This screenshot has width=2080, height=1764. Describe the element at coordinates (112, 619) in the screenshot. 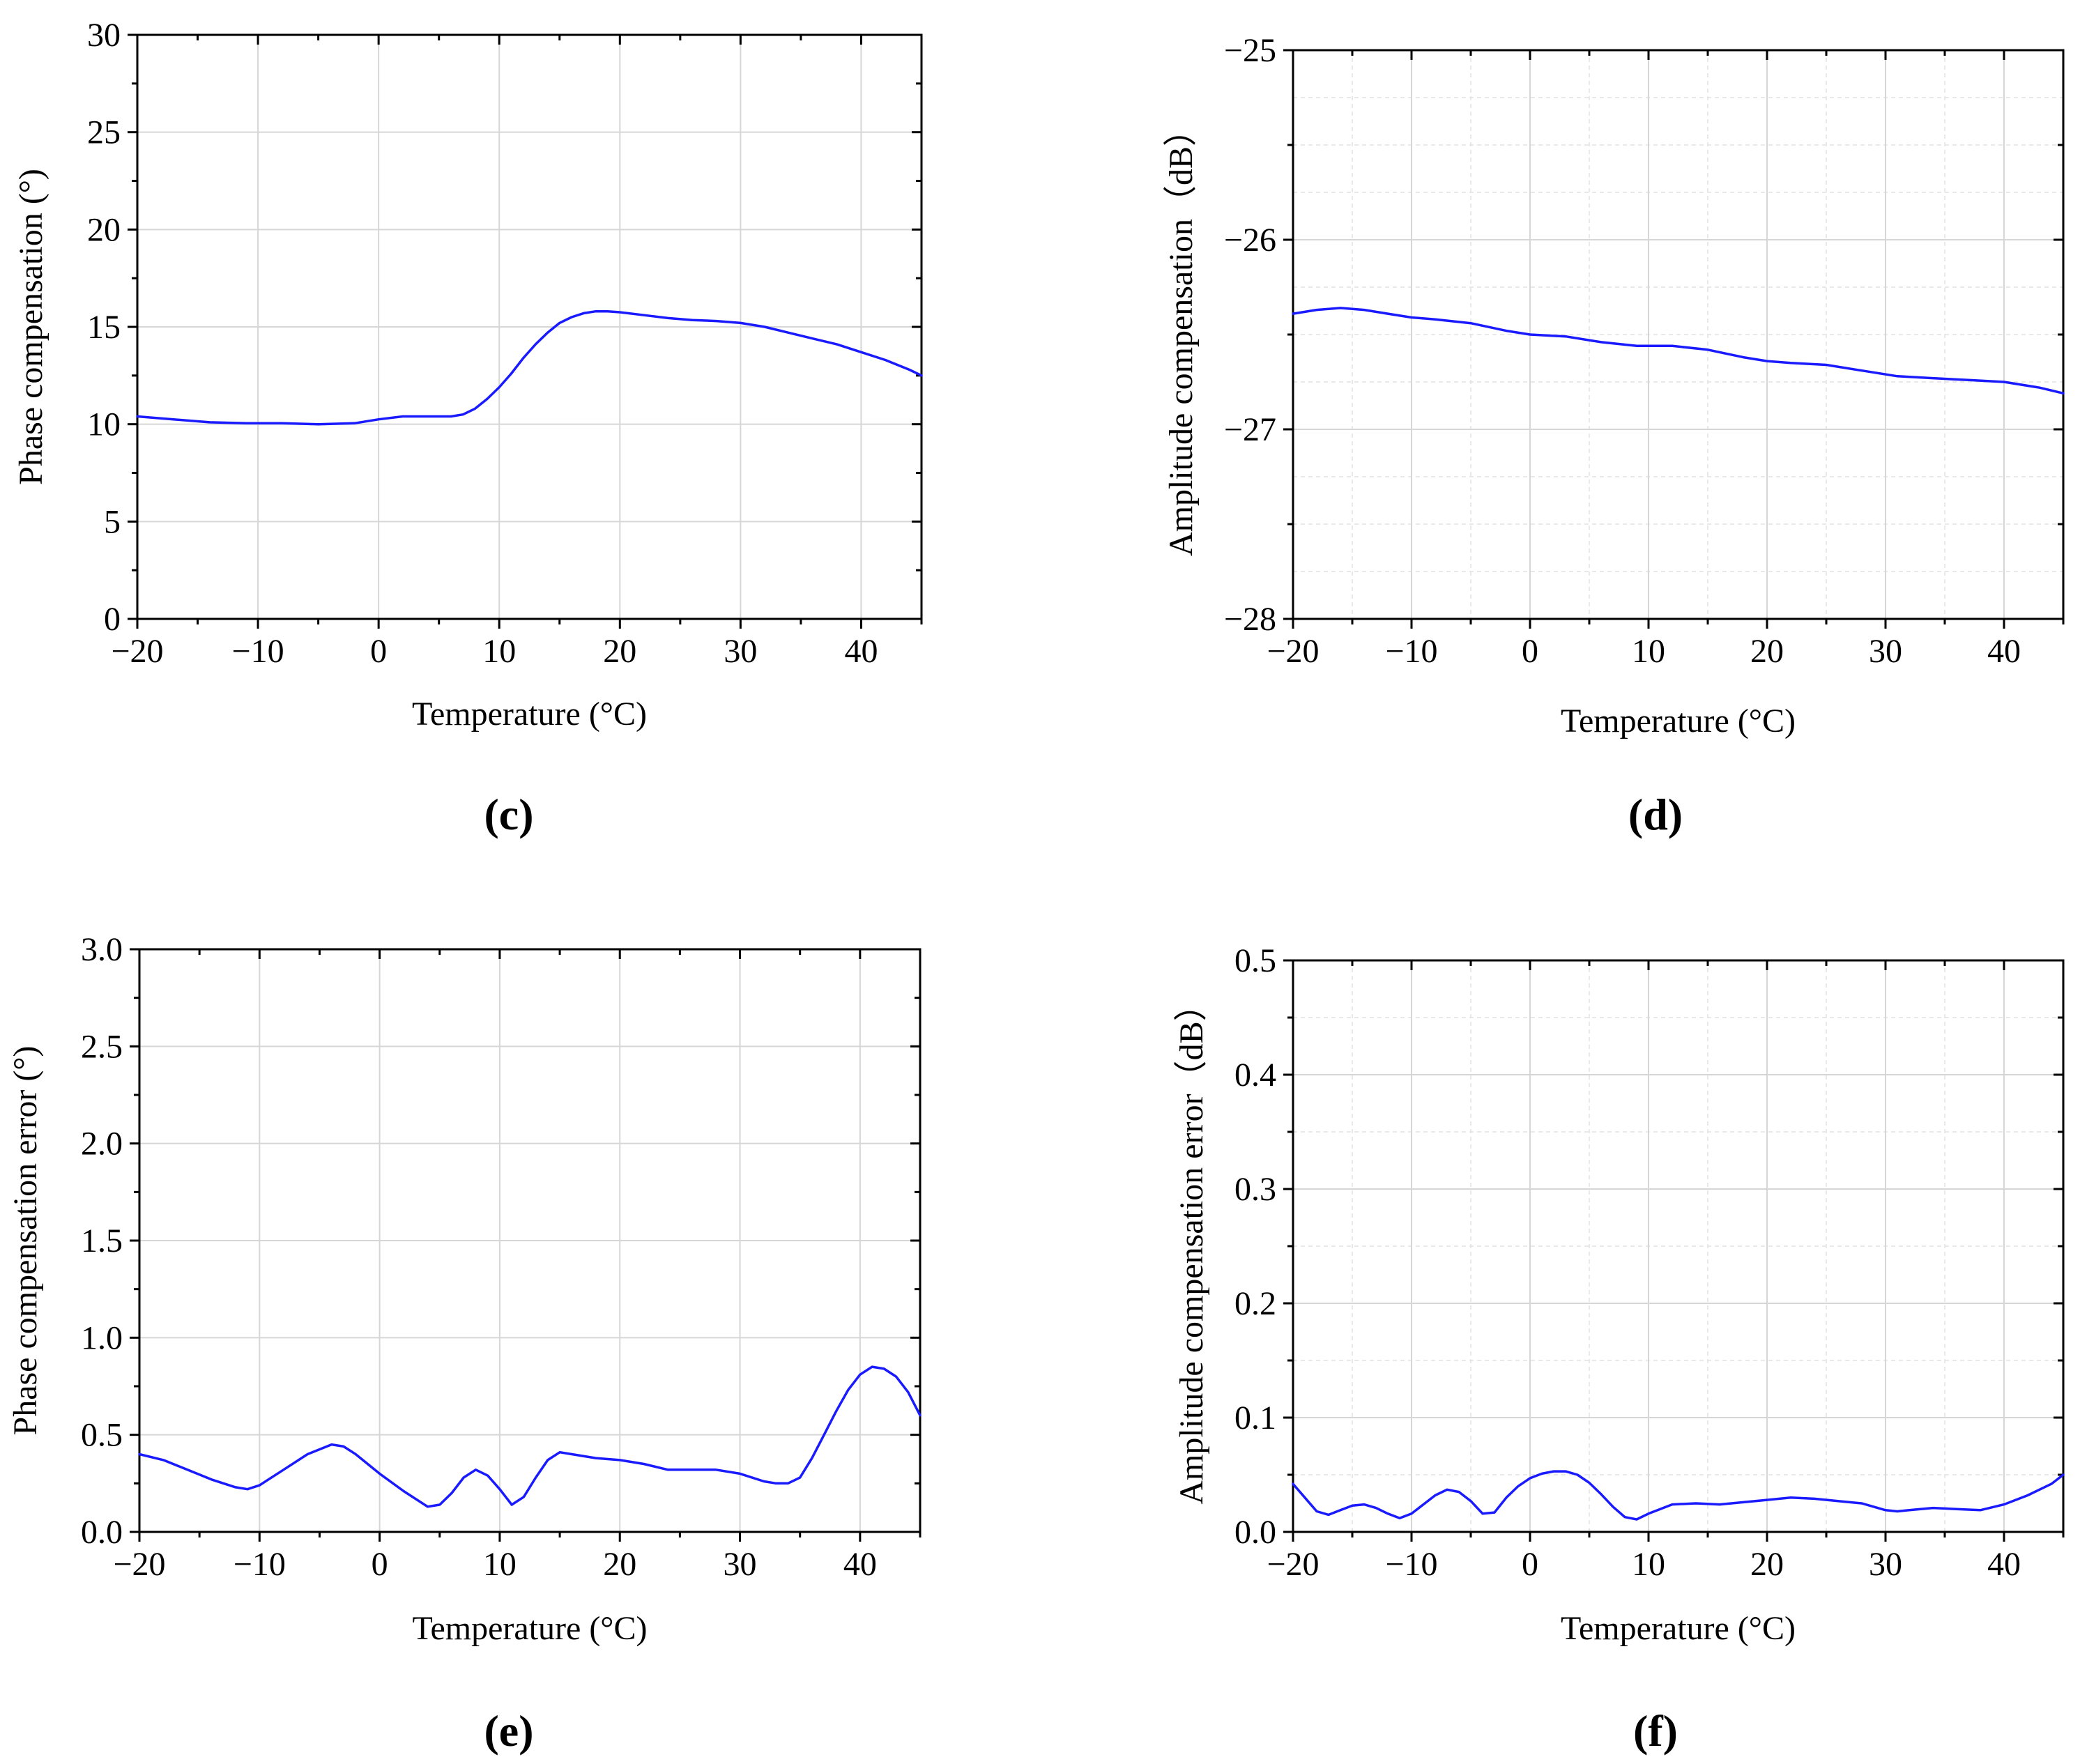

I see `y-tick-label: 0` at that location.